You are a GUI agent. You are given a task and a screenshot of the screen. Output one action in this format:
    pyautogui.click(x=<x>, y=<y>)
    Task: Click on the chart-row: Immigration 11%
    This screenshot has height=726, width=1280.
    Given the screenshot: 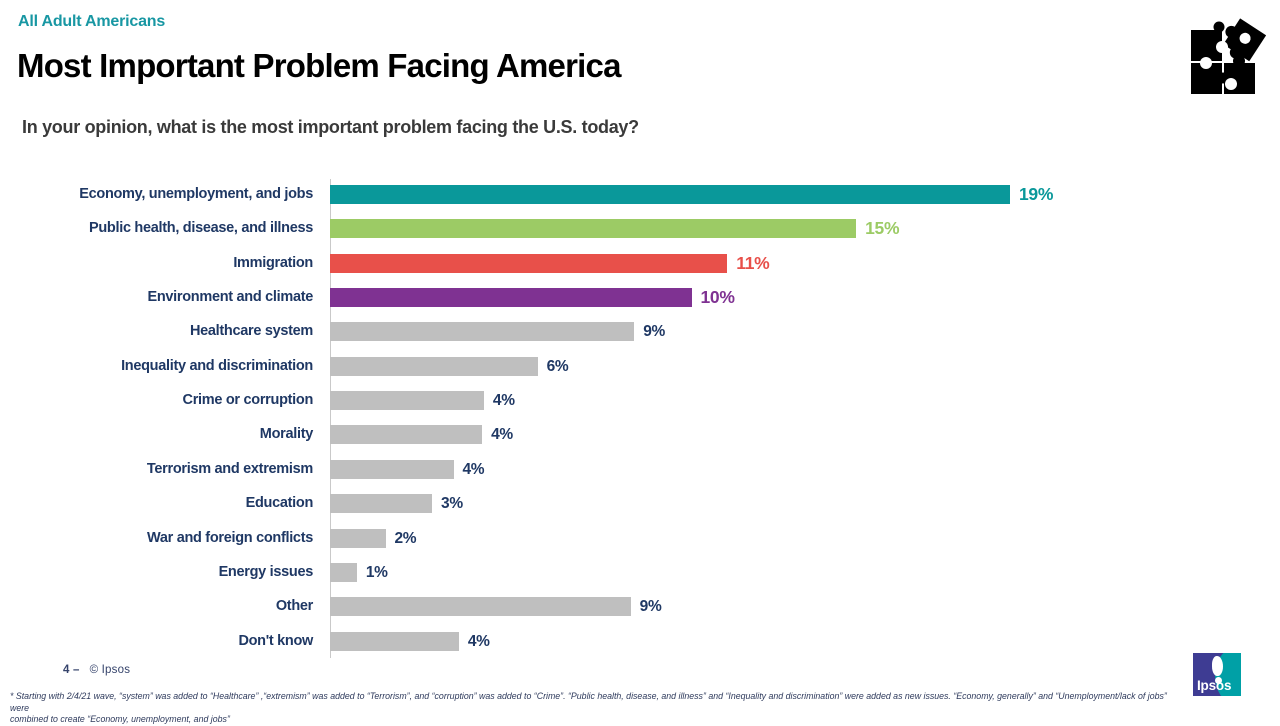 What is the action you would take?
    pyautogui.click(x=645, y=262)
    